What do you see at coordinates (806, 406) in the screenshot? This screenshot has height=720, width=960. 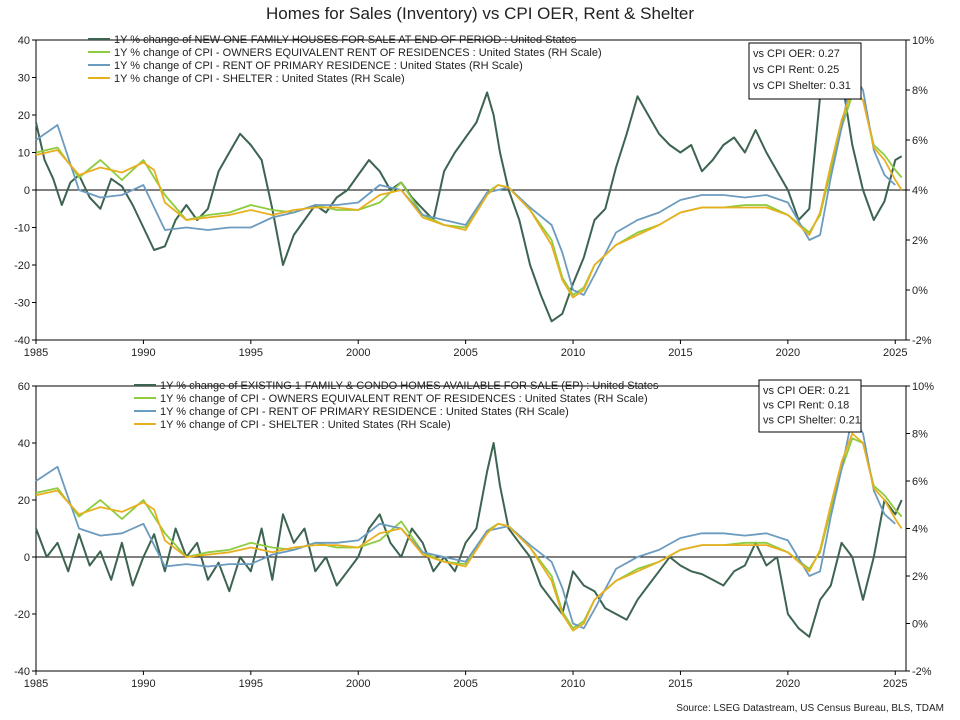 I see `correlation-stat: vs CPI Rent: 0.18` at bounding box center [806, 406].